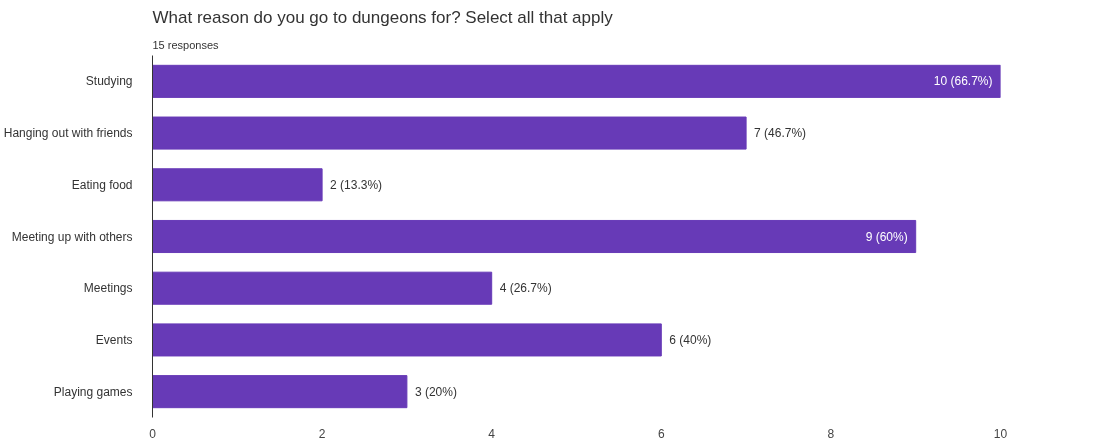  Describe the element at coordinates (831, 433) in the screenshot. I see `x-tick-label: 8` at that location.